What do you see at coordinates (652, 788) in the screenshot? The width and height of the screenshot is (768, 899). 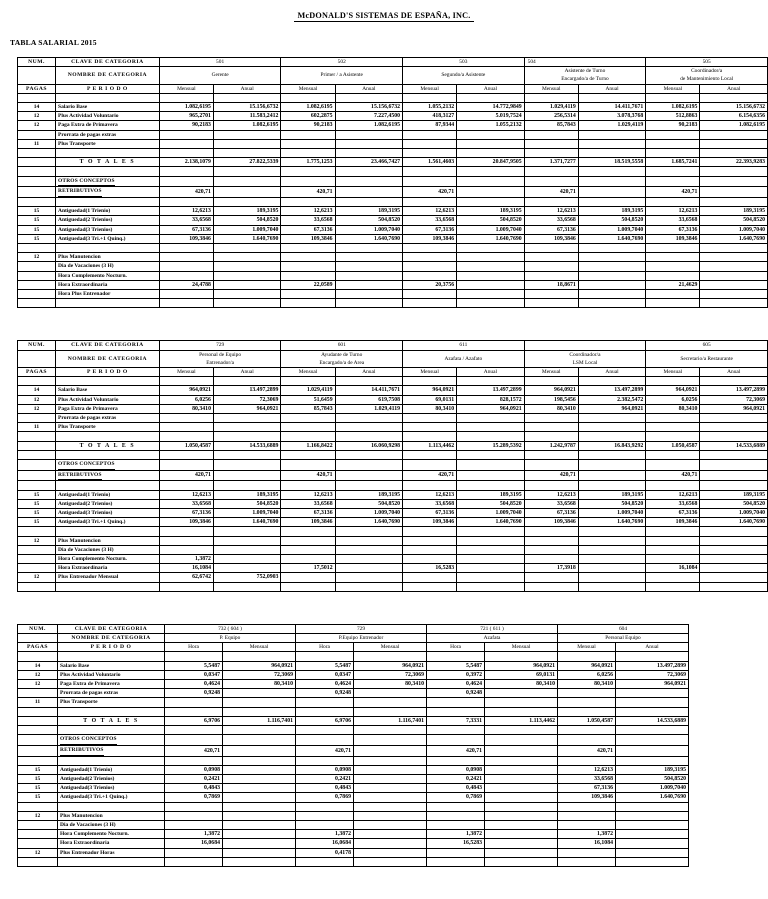 I see `value-cell: 1.009,7040` at bounding box center [652, 788].